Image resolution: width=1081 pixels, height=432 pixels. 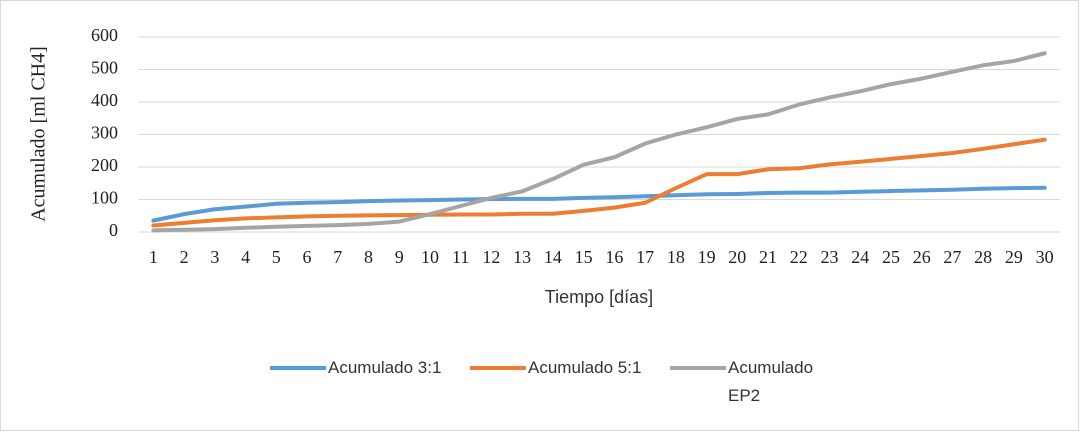 I want to click on y-tick-label: 200, so click(x=104, y=165).